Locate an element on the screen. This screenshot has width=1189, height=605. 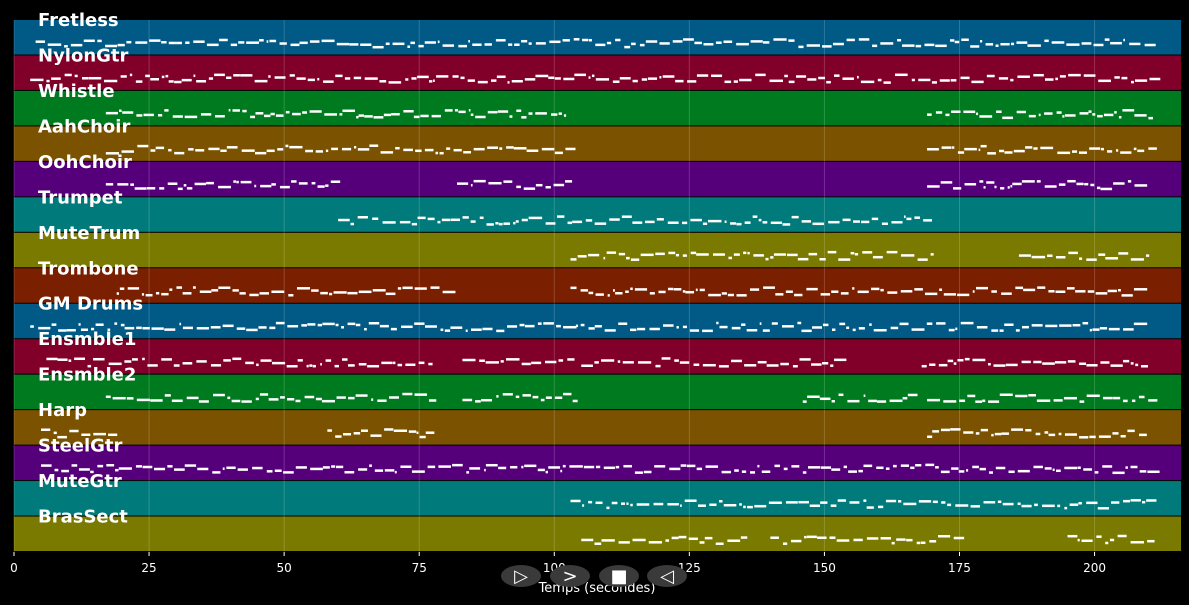
stop-button: ■ is located at coordinates (619, 576).